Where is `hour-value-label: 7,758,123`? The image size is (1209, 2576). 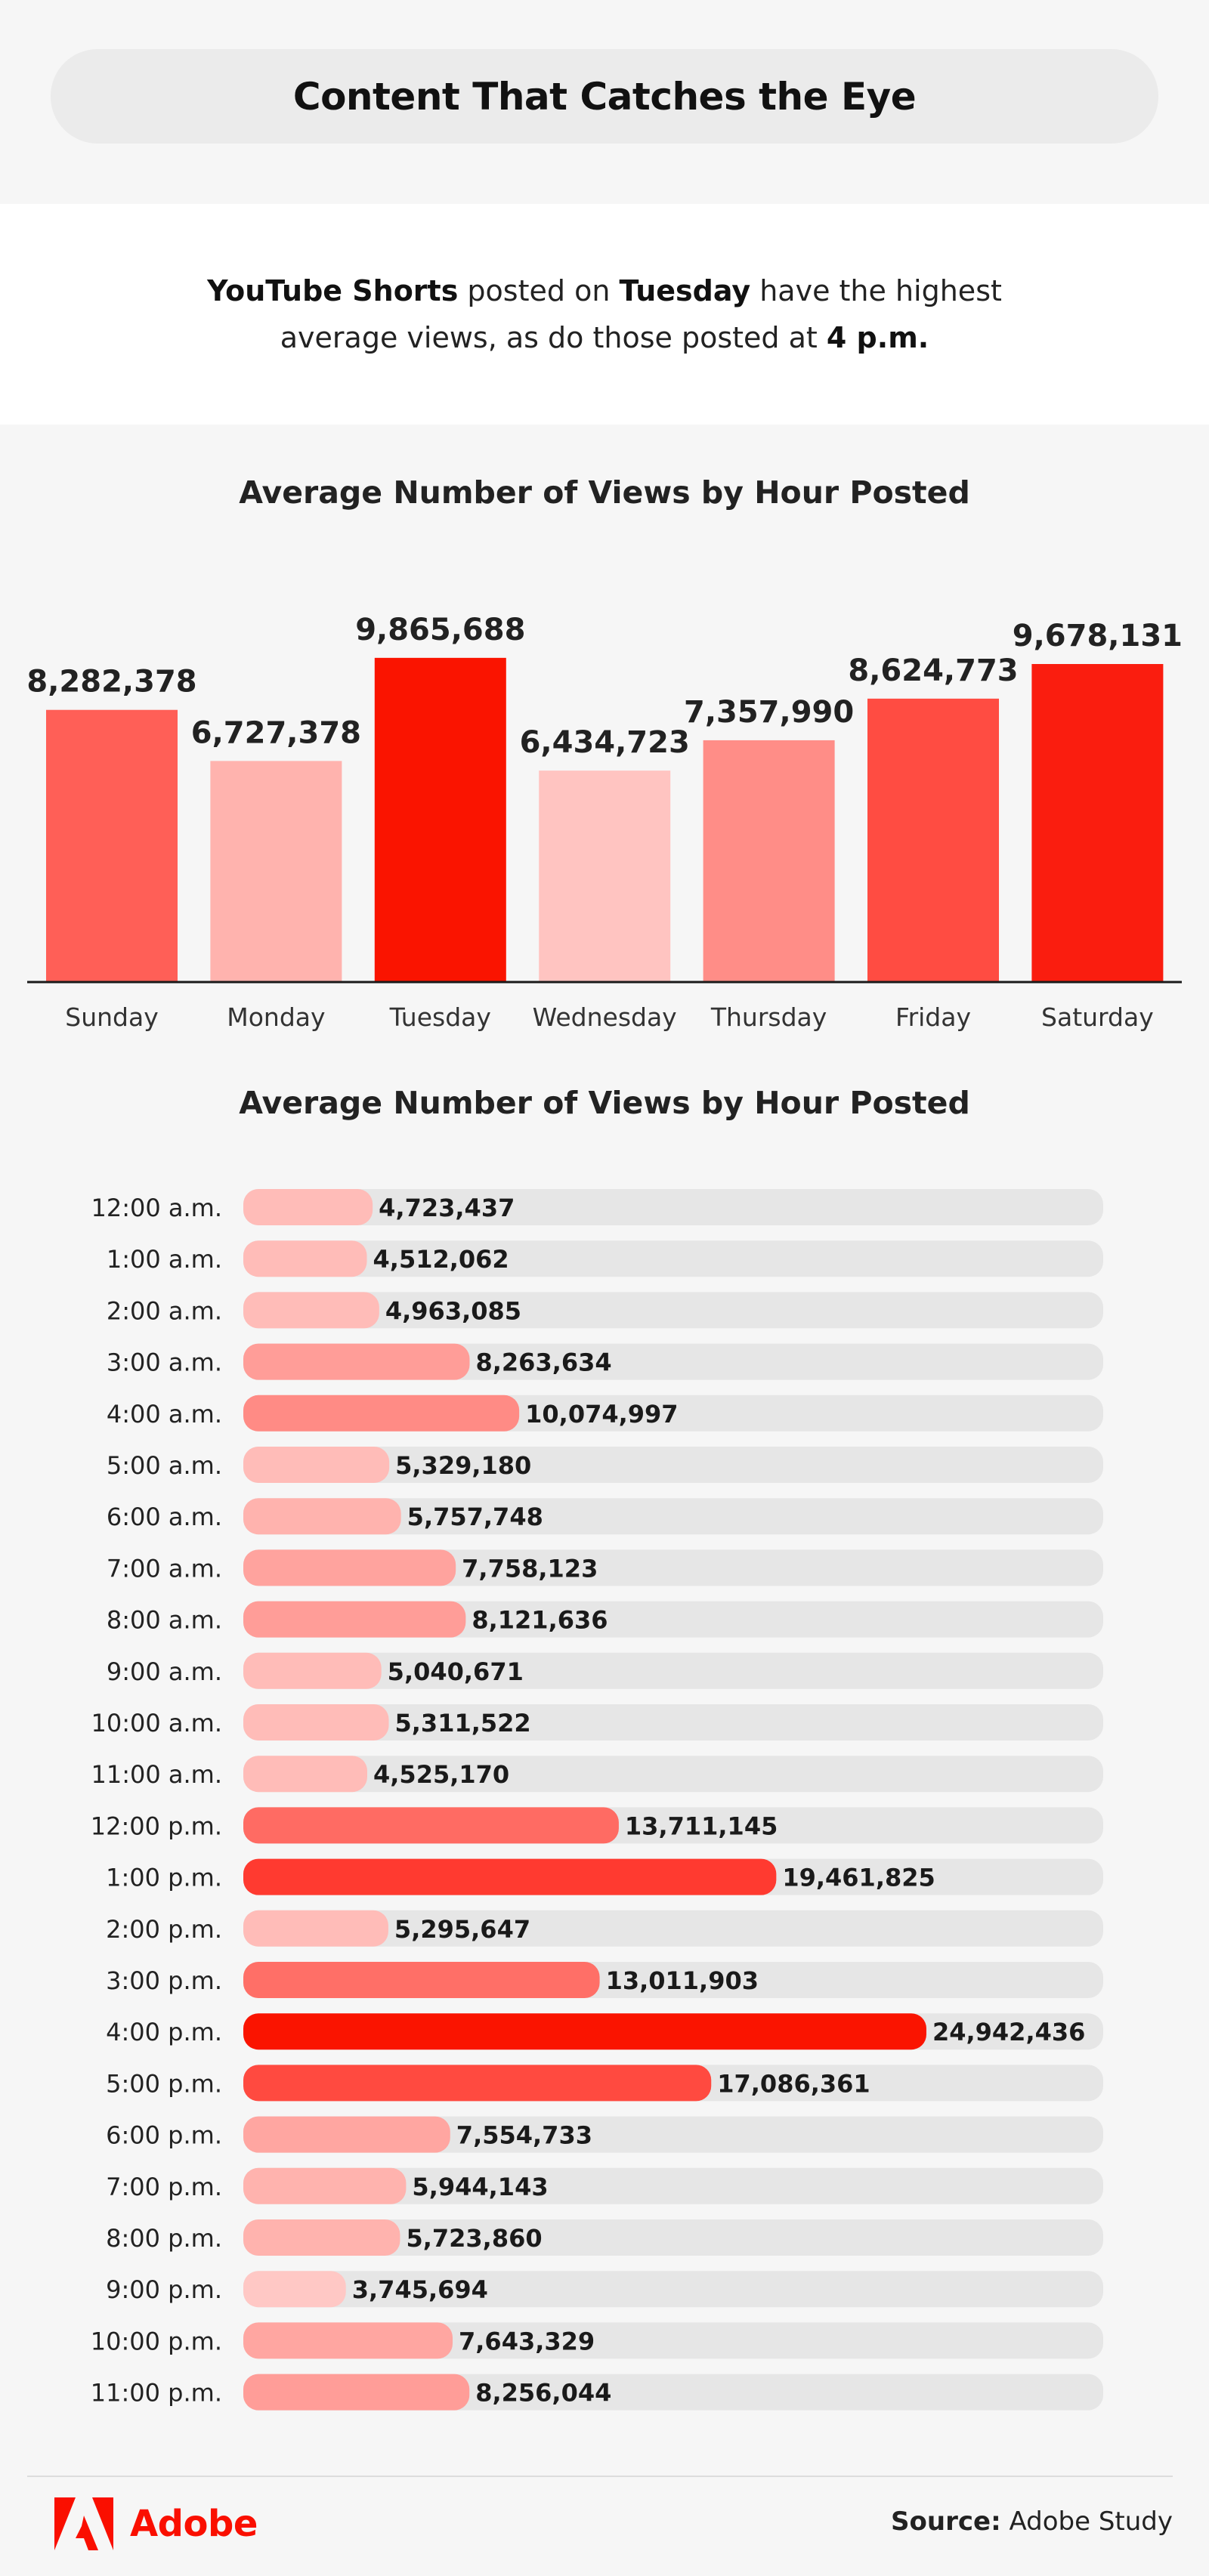 hour-value-label: 7,758,123 is located at coordinates (530, 1568).